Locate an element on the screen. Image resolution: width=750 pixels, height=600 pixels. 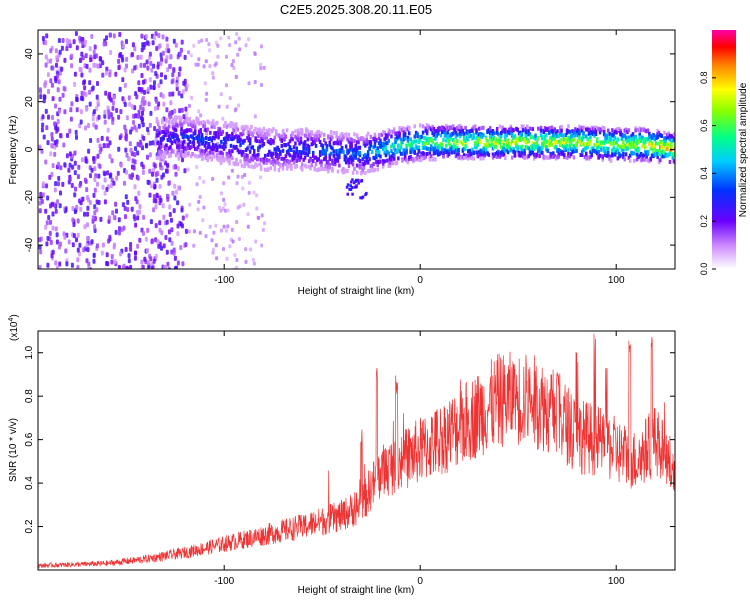
x-tick-label: -100 is located at coordinates (224, 280).